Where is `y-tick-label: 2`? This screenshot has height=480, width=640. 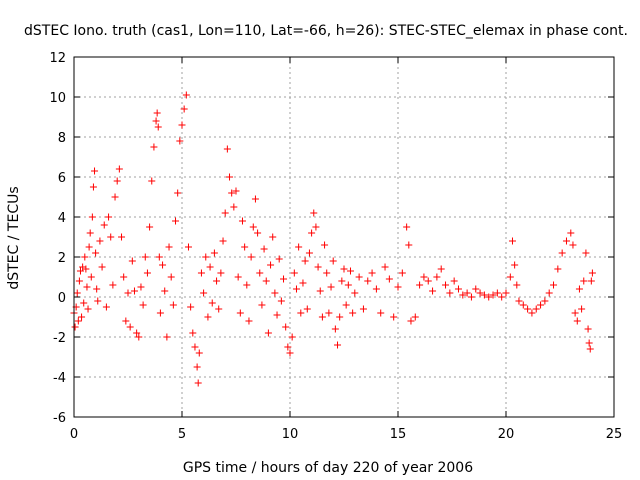
y-tick-label: 2 is located at coordinates (62, 258).